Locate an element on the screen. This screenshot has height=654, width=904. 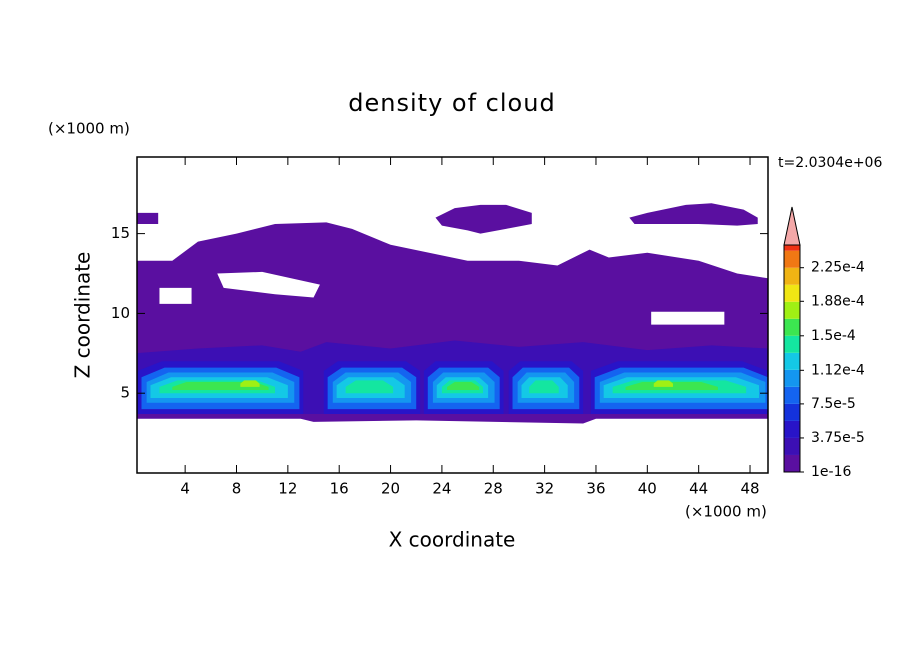
colorbar-frame is located at coordinates (792, 358).